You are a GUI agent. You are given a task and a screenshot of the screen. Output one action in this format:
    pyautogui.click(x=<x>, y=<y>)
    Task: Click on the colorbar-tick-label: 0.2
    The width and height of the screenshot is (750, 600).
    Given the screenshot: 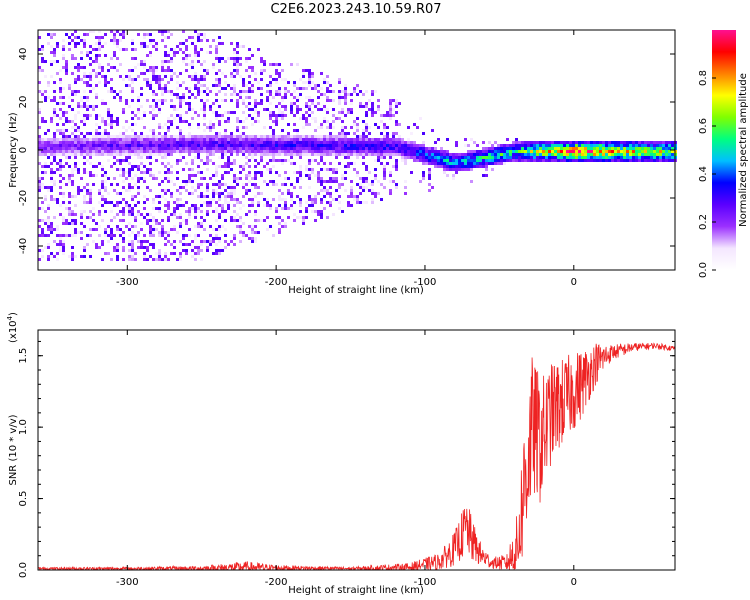 What is the action you would take?
    pyautogui.click(x=703, y=222)
    